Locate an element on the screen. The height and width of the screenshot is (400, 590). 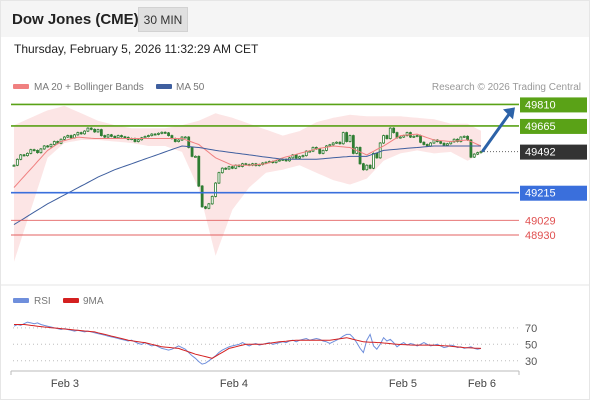
time-axis: Feb 3 Feb 4 Feb 5 Feb 6 is located at coordinates (273, 384).